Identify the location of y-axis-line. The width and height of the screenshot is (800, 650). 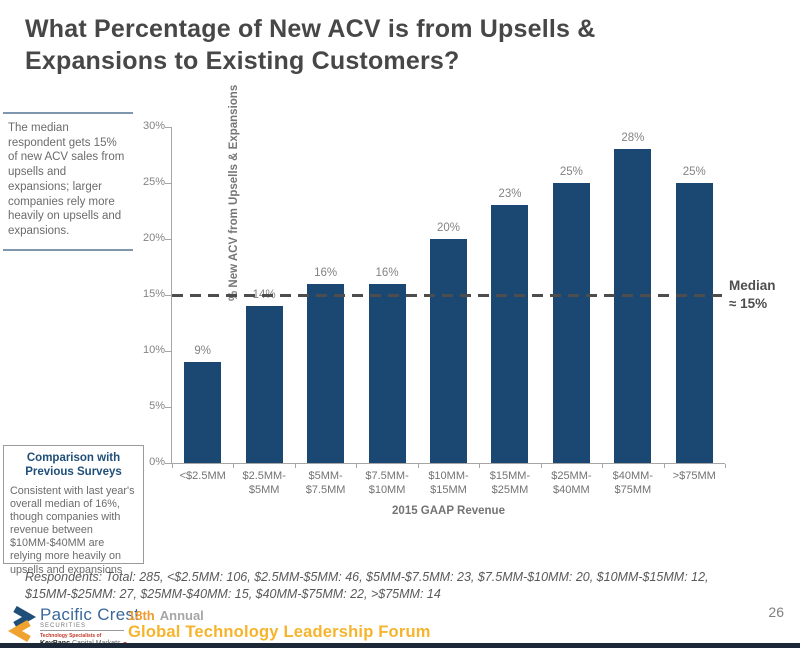
(171, 295).